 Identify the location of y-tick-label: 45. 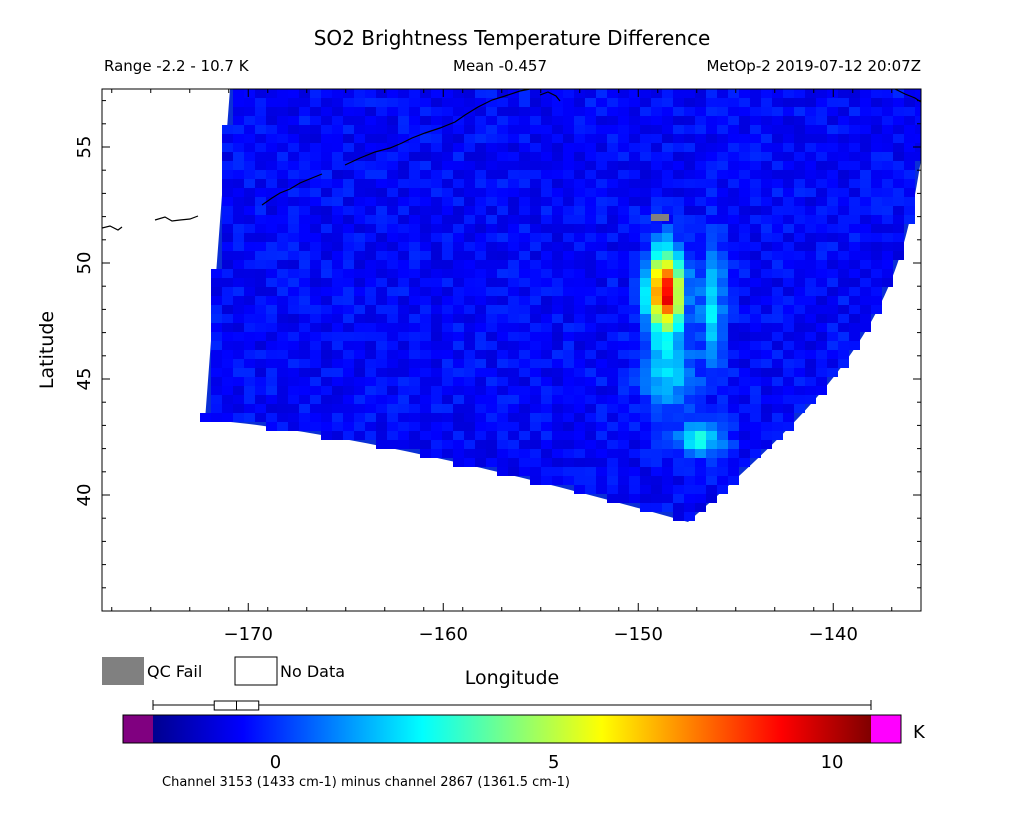
(84, 379).